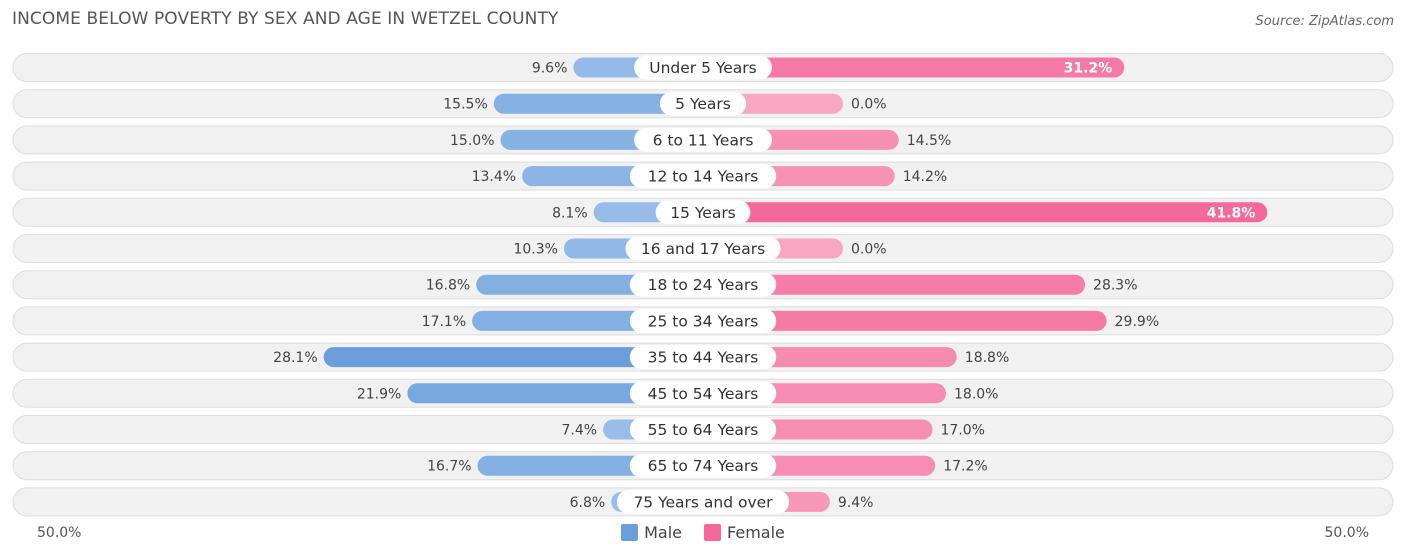 The width and height of the screenshot is (1406, 558). I want to click on male-value-label: 15.5%, so click(465, 105).